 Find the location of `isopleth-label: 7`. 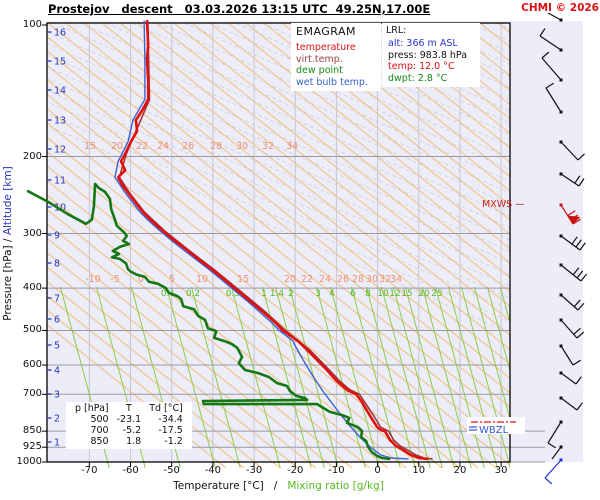

isopleth-label: 7 is located at coordinates (57, 299).